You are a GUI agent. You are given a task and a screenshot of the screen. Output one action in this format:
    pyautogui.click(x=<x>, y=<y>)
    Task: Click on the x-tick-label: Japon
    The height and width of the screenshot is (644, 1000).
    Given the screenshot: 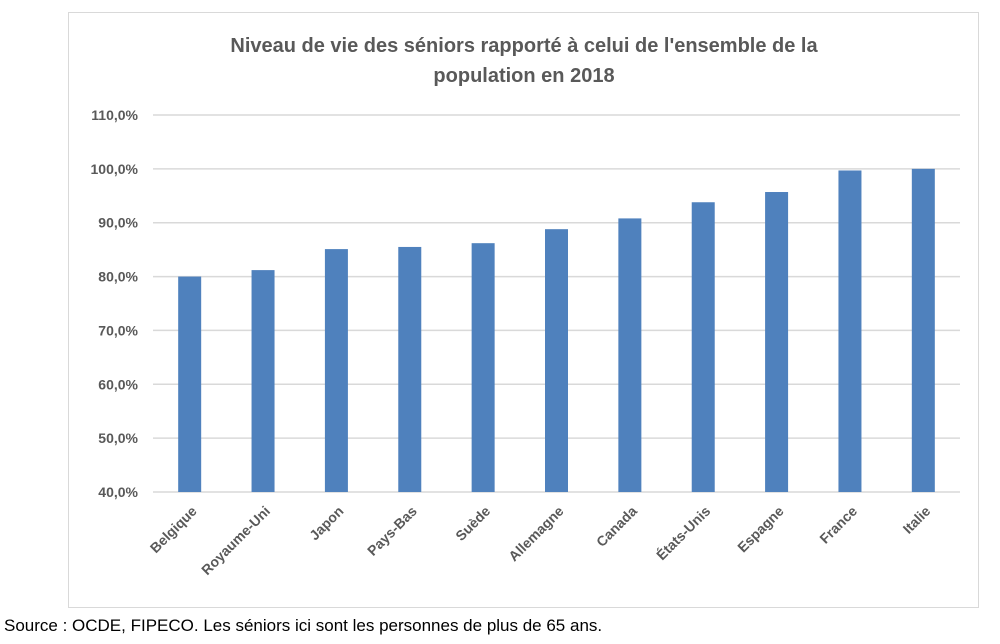 What is the action you would take?
    pyautogui.click(x=326, y=523)
    